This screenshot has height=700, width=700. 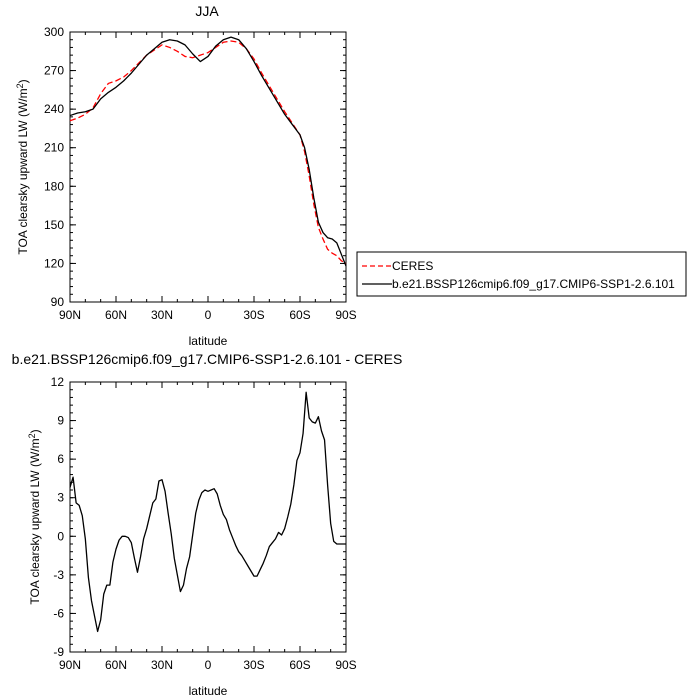 What do you see at coordinates (60, 498) in the screenshot?
I see `y-tick-label: 3` at bounding box center [60, 498].